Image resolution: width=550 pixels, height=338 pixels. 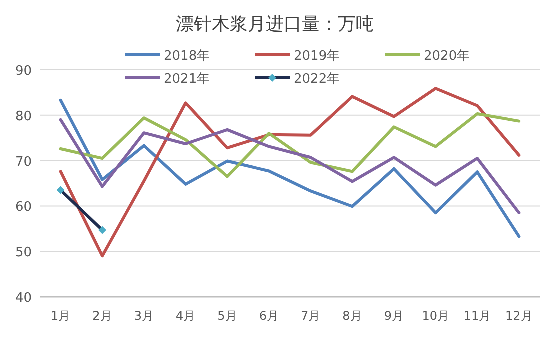 What do you see at coordinates (23, 116) in the screenshot?
I see `y-tick-label: 80` at bounding box center [23, 116].